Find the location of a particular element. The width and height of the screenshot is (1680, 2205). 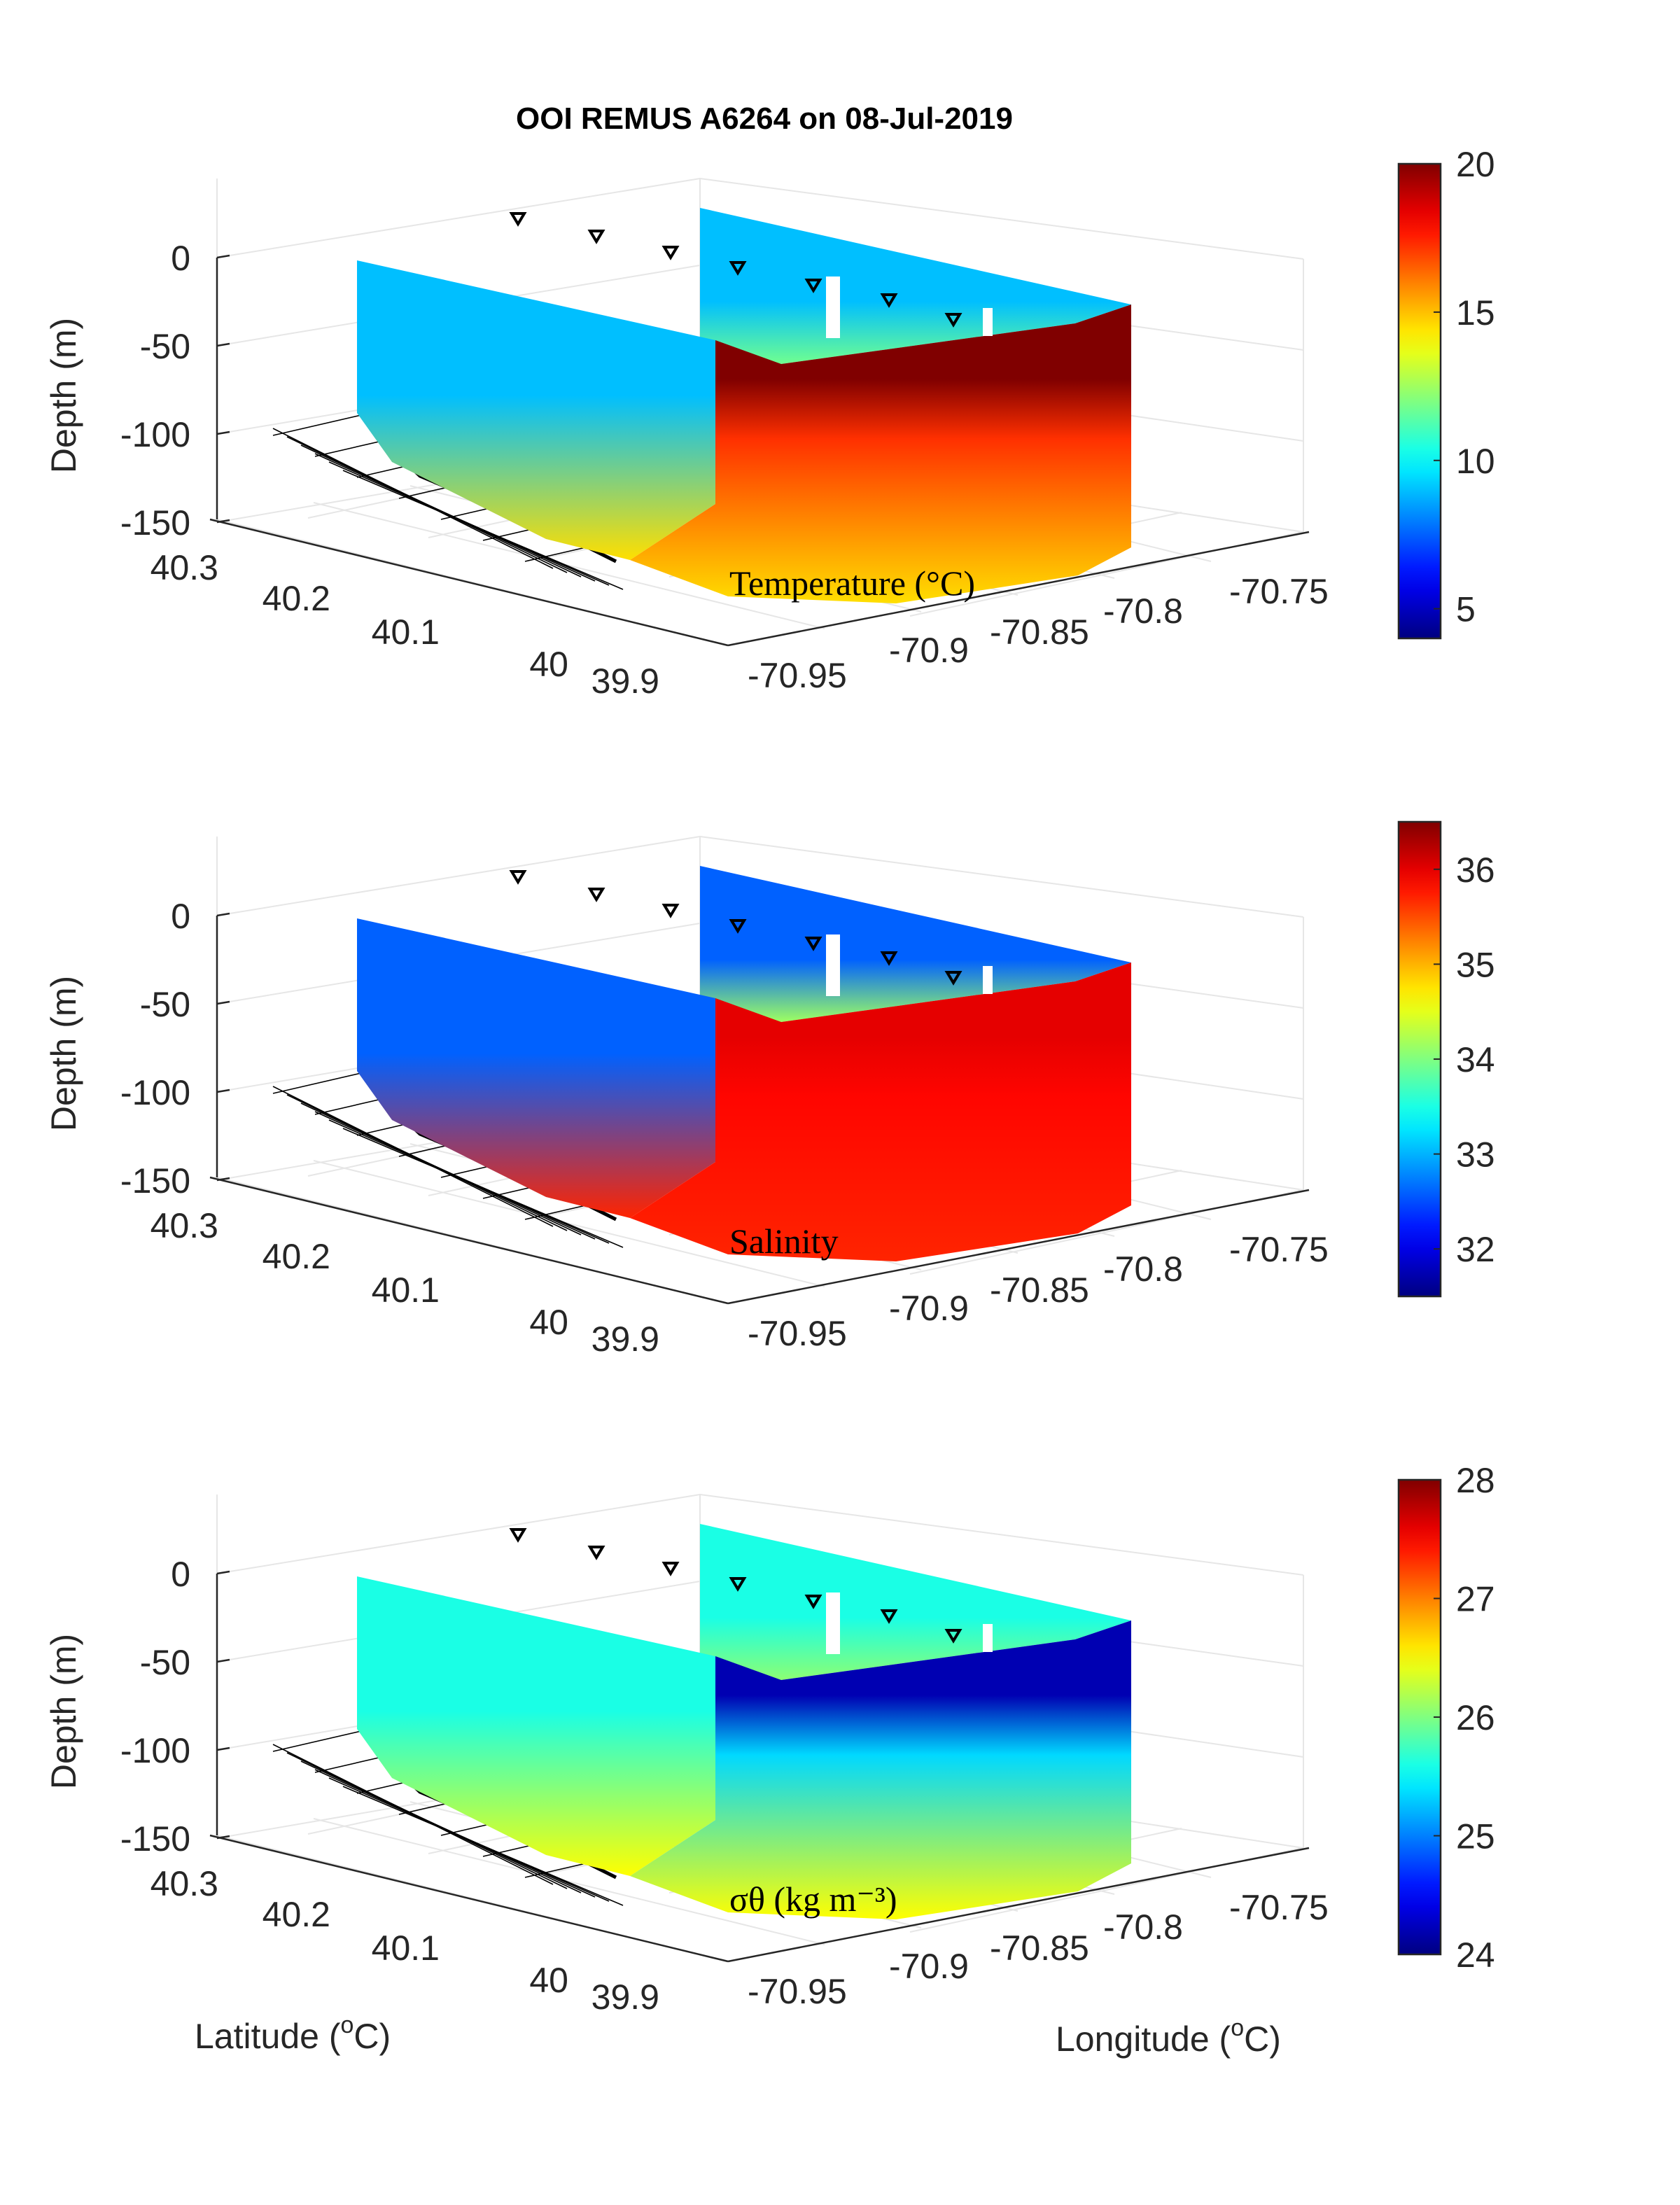

colorbar is located at coordinates (1419, 401).